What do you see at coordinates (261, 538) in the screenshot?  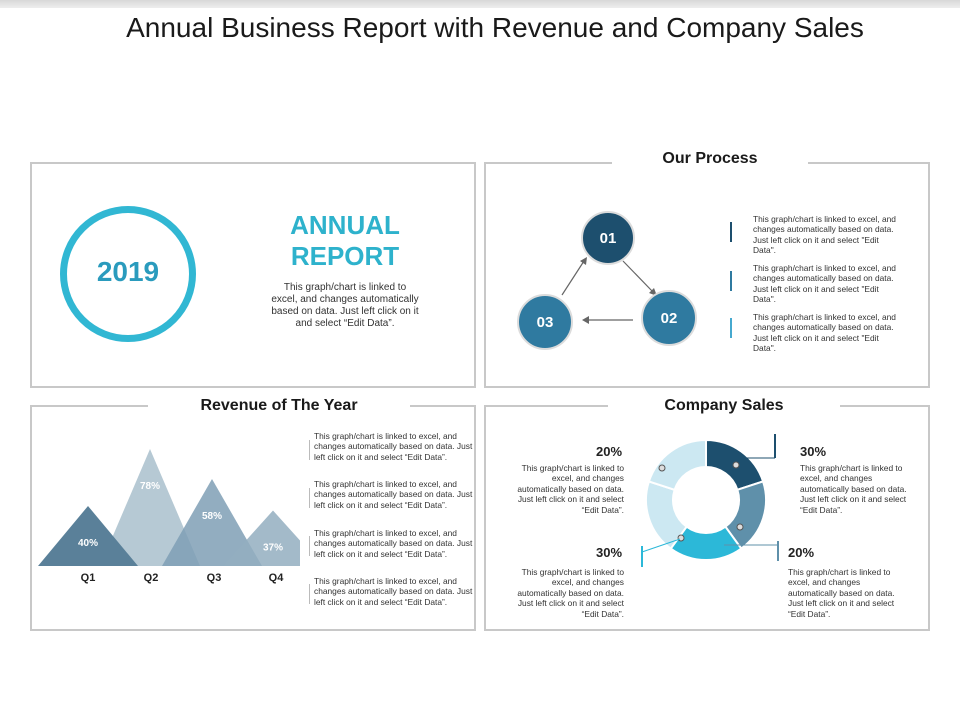 I see `mountain-q4` at bounding box center [261, 538].